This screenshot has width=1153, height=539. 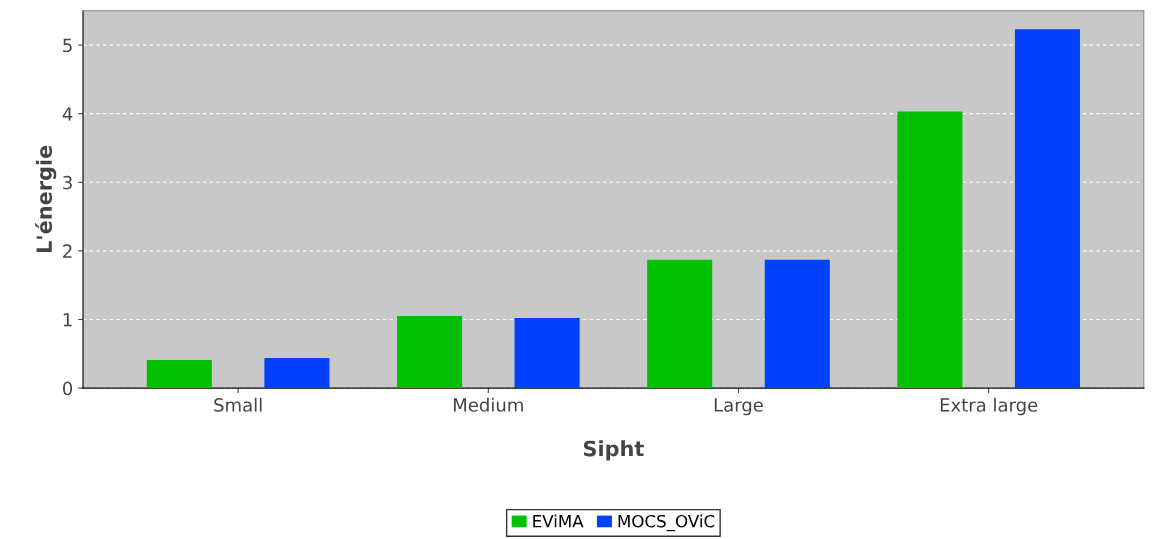 I want to click on y-tick-label: 3, so click(x=67, y=182).